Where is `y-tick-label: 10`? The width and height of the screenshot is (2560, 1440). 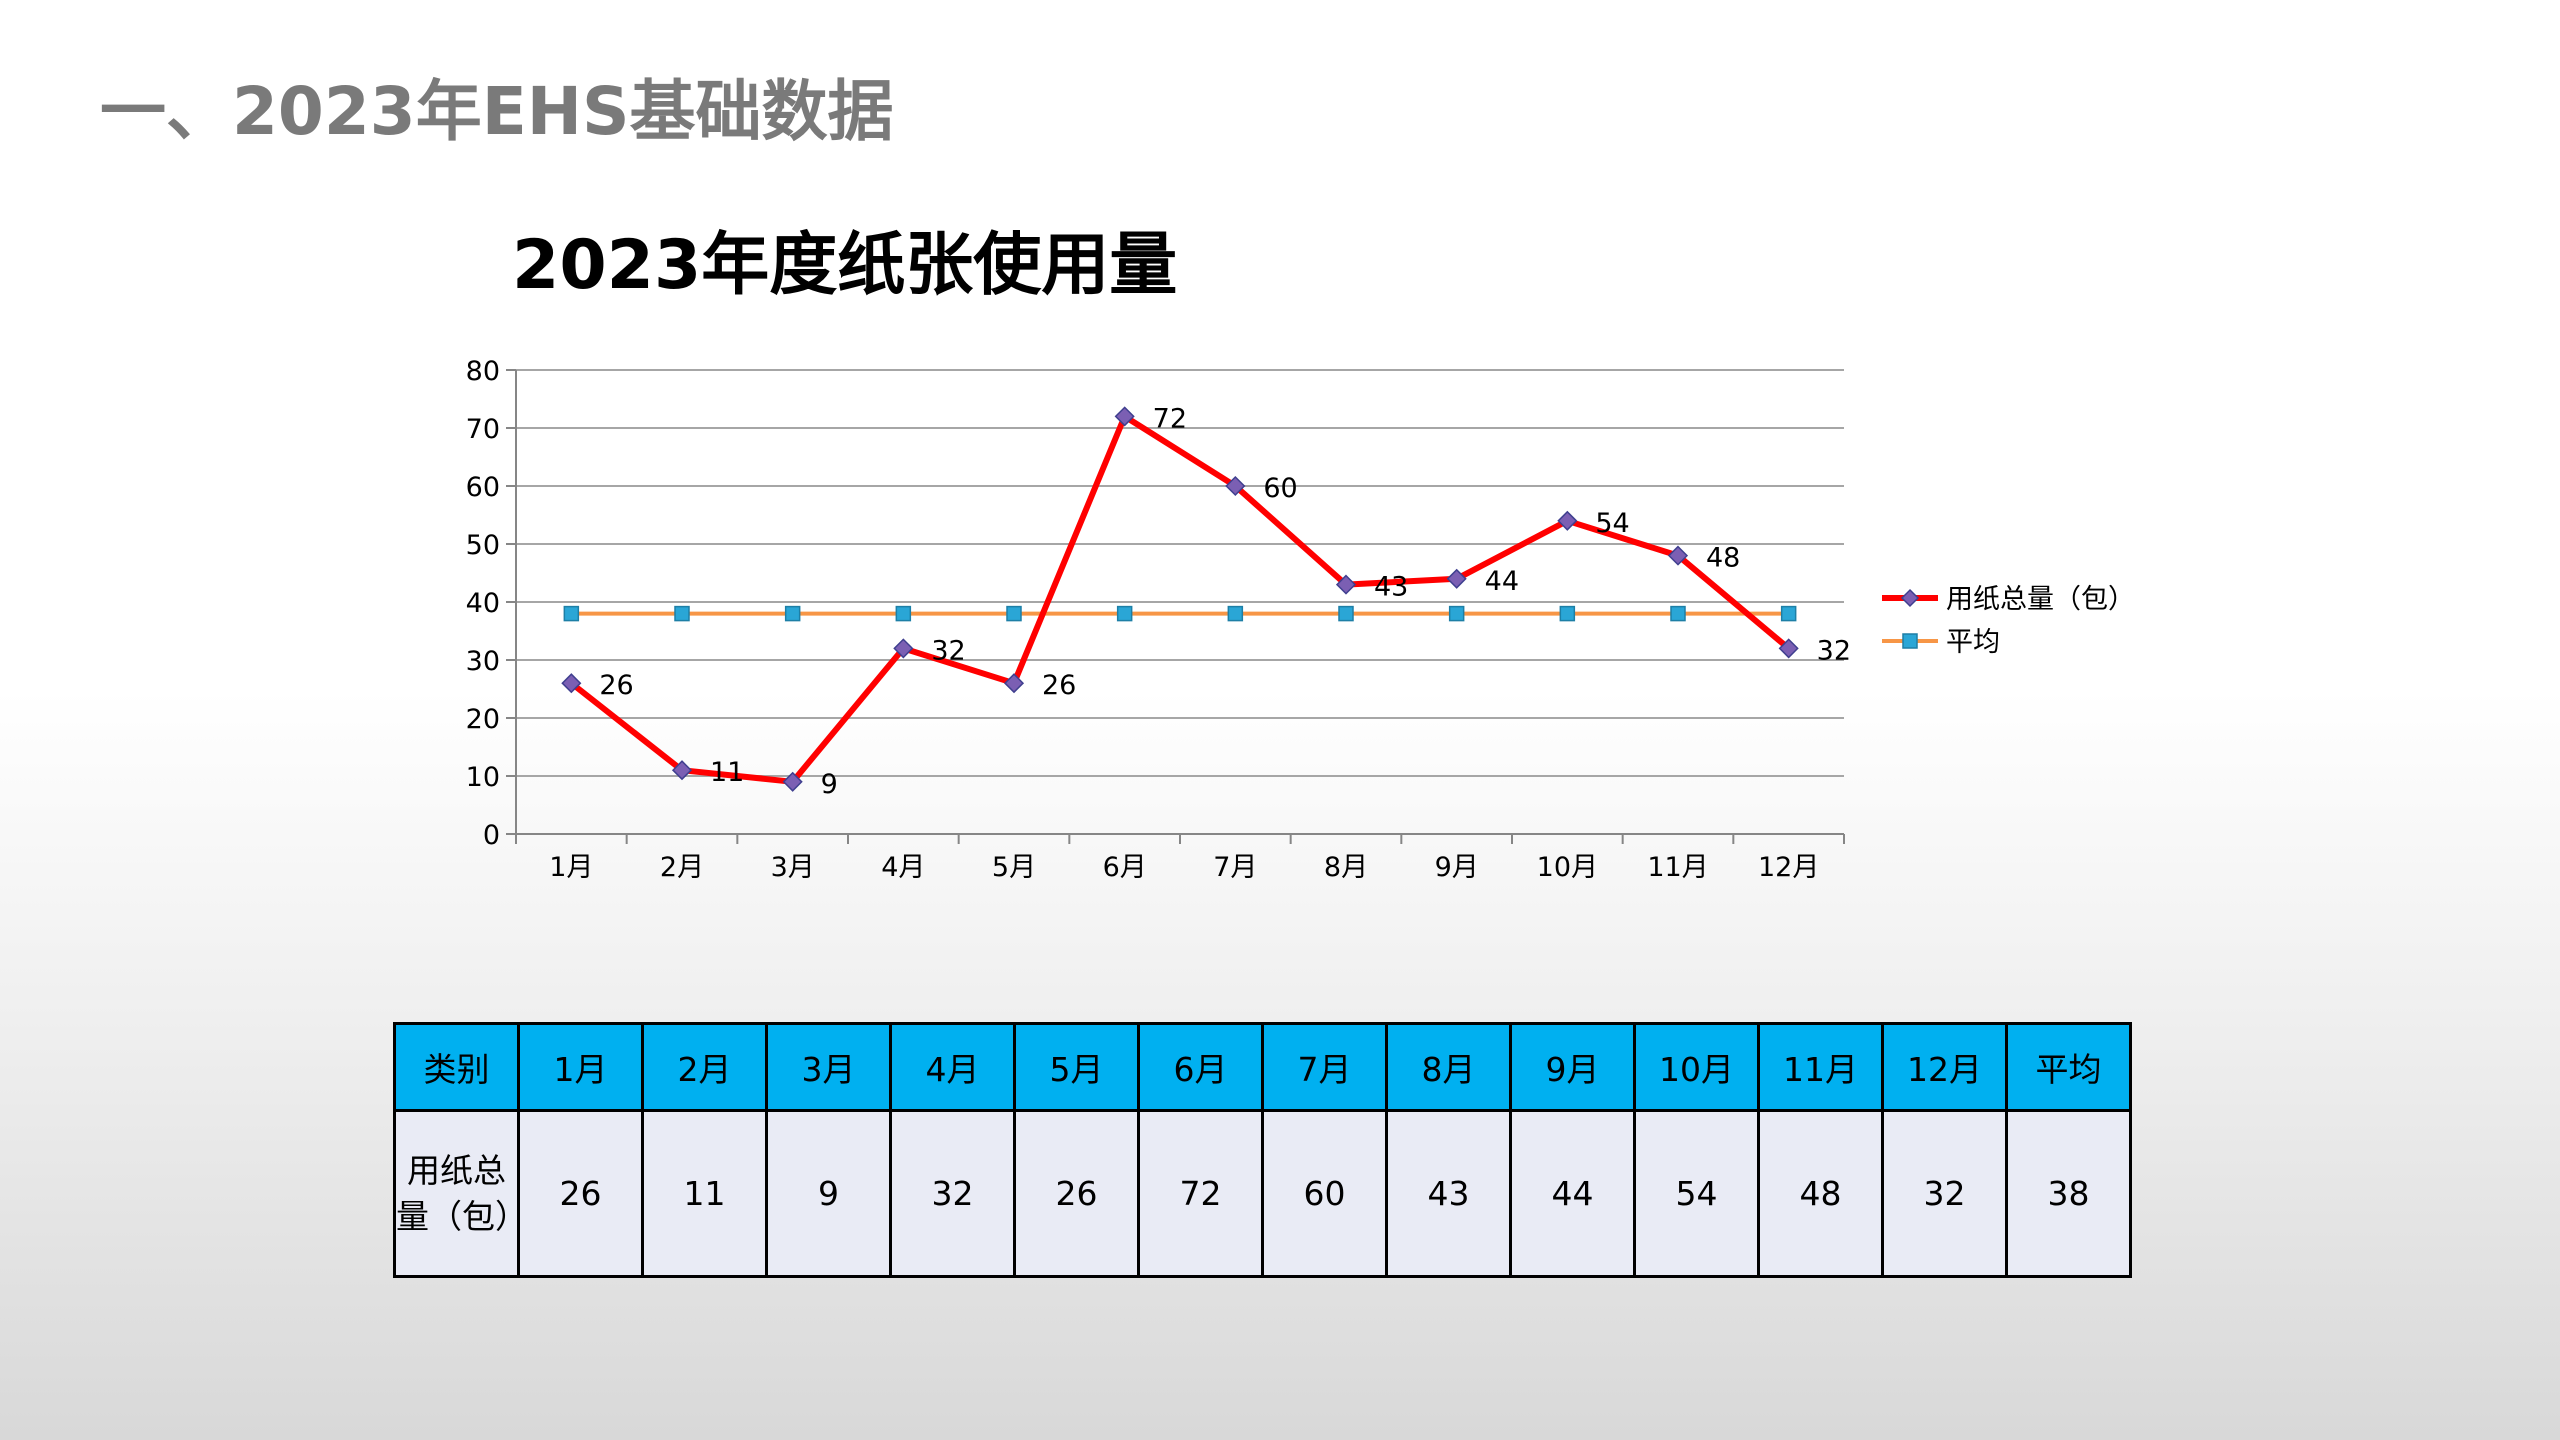 y-tick-label: 10 is located at coordinates (483, 777).